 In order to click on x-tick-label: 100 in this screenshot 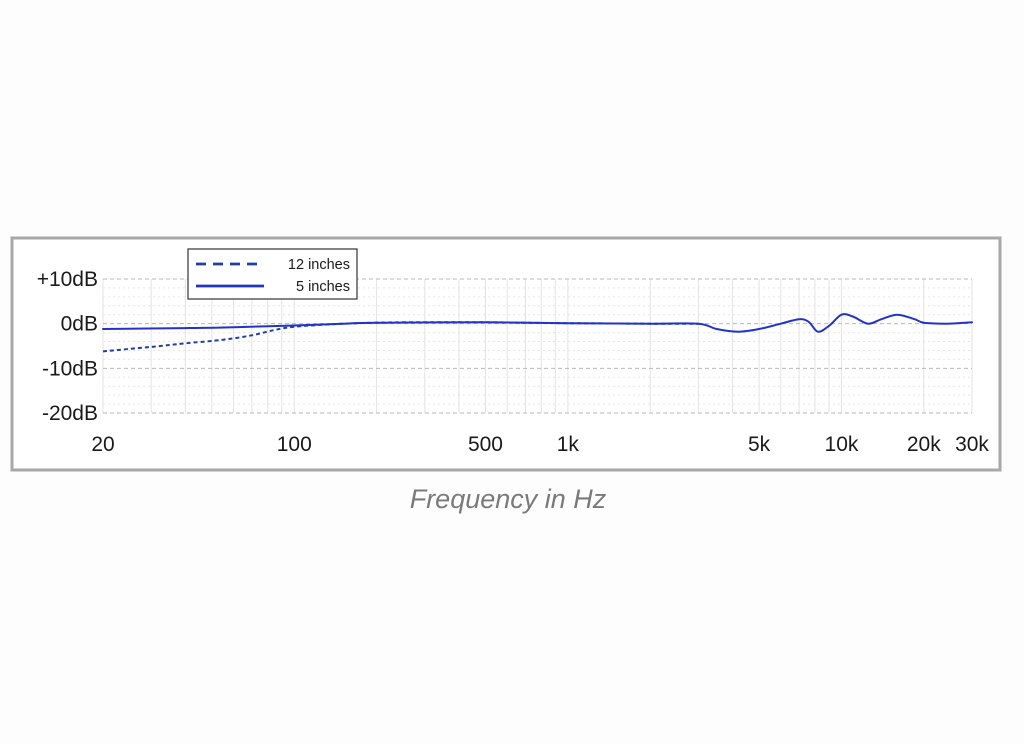, I will do `click(294, 444)`.